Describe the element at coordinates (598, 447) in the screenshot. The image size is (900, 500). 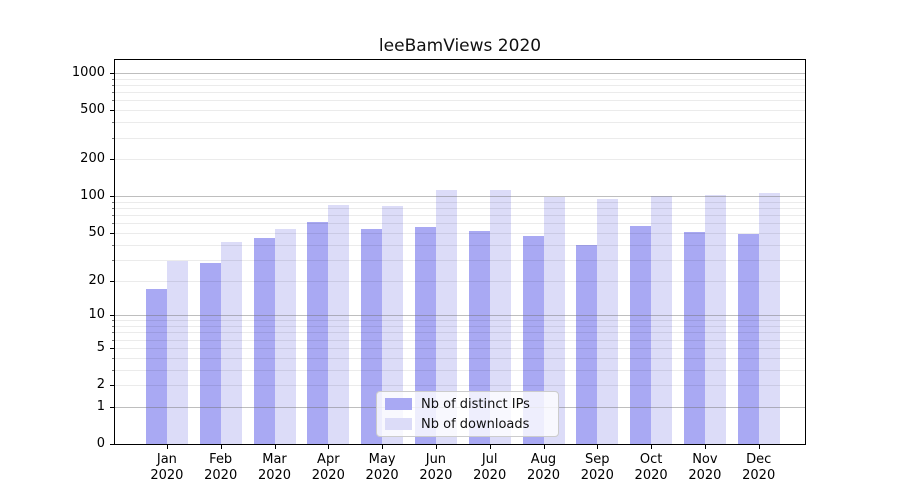
I see `x-tick-sep` at that location.